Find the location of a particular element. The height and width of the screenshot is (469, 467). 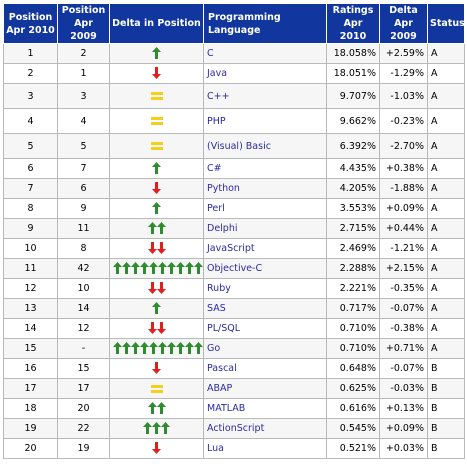

rating-delta-cell: +2.59% is located at coordinates (403, 53).